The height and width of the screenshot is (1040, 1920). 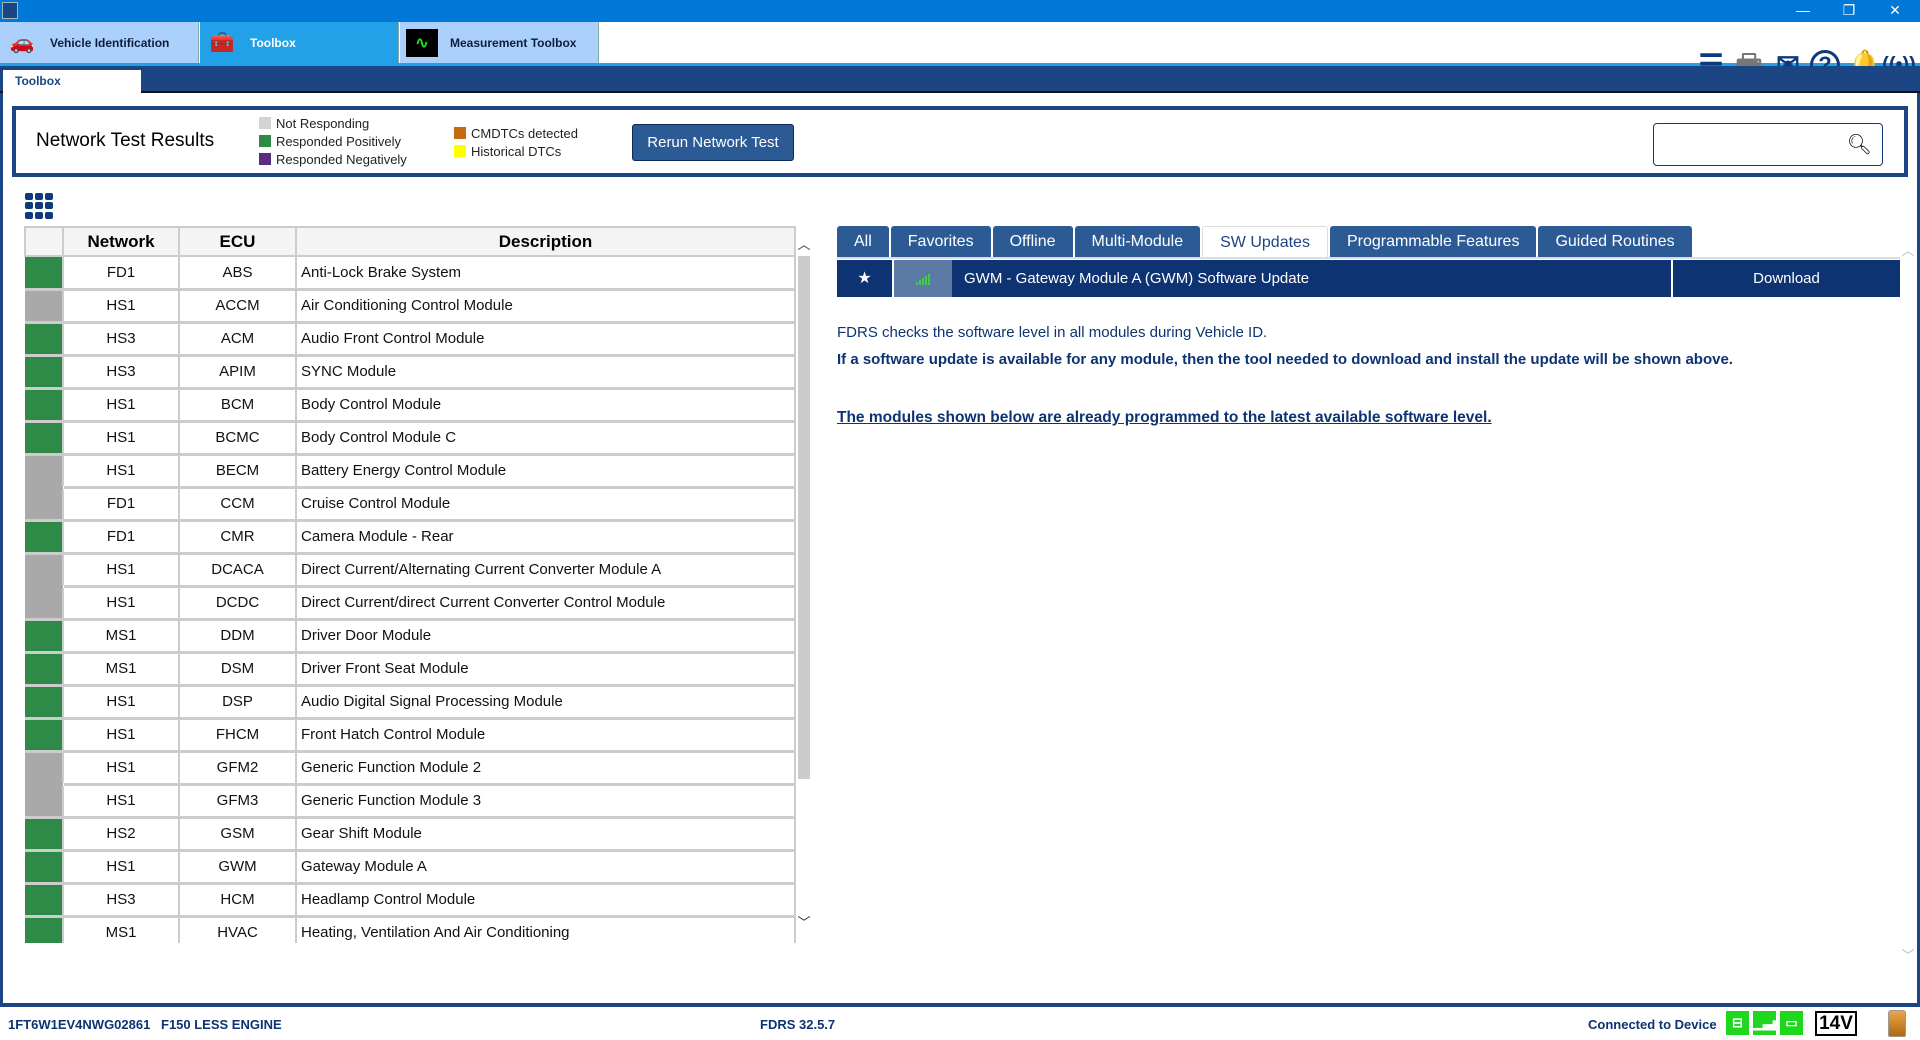 What do you see at coordinates (1652, 1024) in the screenshot?
I see `connection-status: Connected to Device` at bounding box center [1652, 1024].